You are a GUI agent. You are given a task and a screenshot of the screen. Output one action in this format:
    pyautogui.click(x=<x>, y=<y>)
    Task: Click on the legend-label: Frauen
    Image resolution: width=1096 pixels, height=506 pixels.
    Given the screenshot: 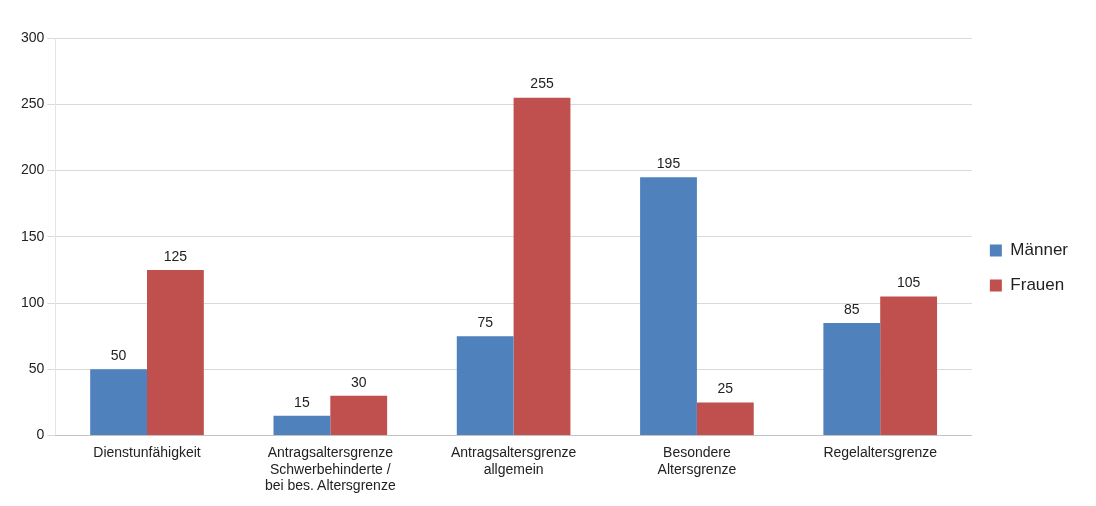 What is the action you would take?
    pyautogui.click(x=1037, y=285)
    